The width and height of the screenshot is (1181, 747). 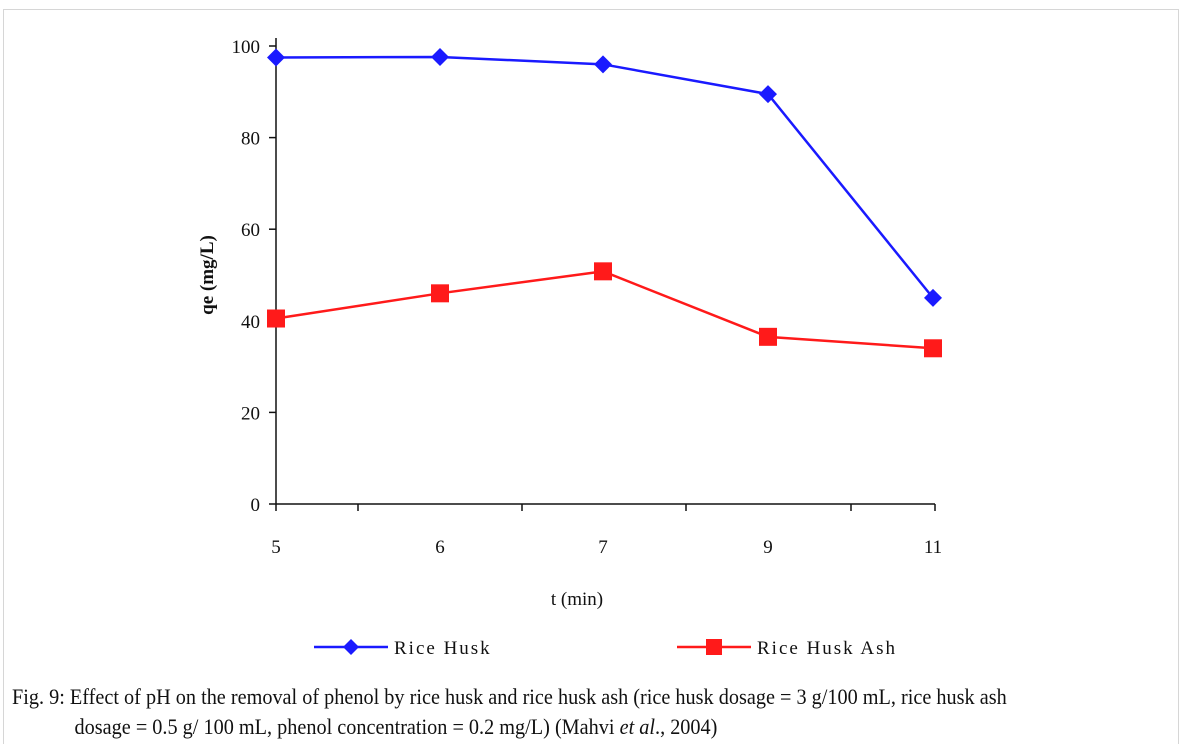 What do you see at coordinates (276, 547) in the screenshot?
I see `x-tick-label: 5` at bounding box center [276, 547].